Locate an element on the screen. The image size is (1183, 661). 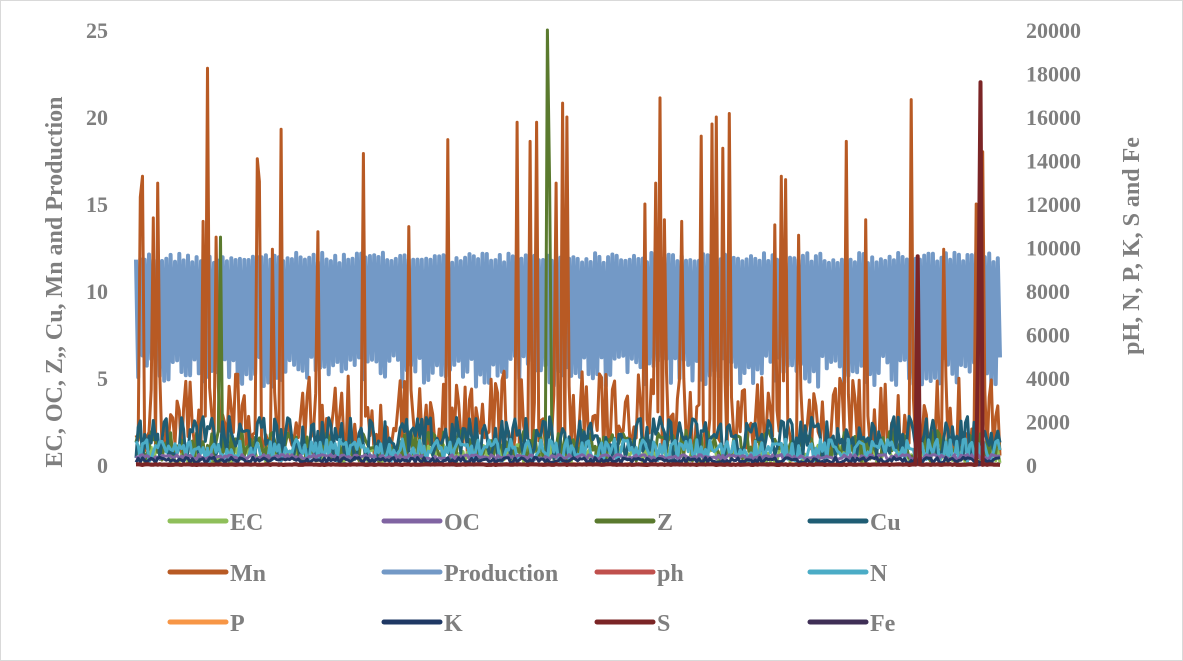
y-left-tick-label: 10 is located at coordinates (97, 291).